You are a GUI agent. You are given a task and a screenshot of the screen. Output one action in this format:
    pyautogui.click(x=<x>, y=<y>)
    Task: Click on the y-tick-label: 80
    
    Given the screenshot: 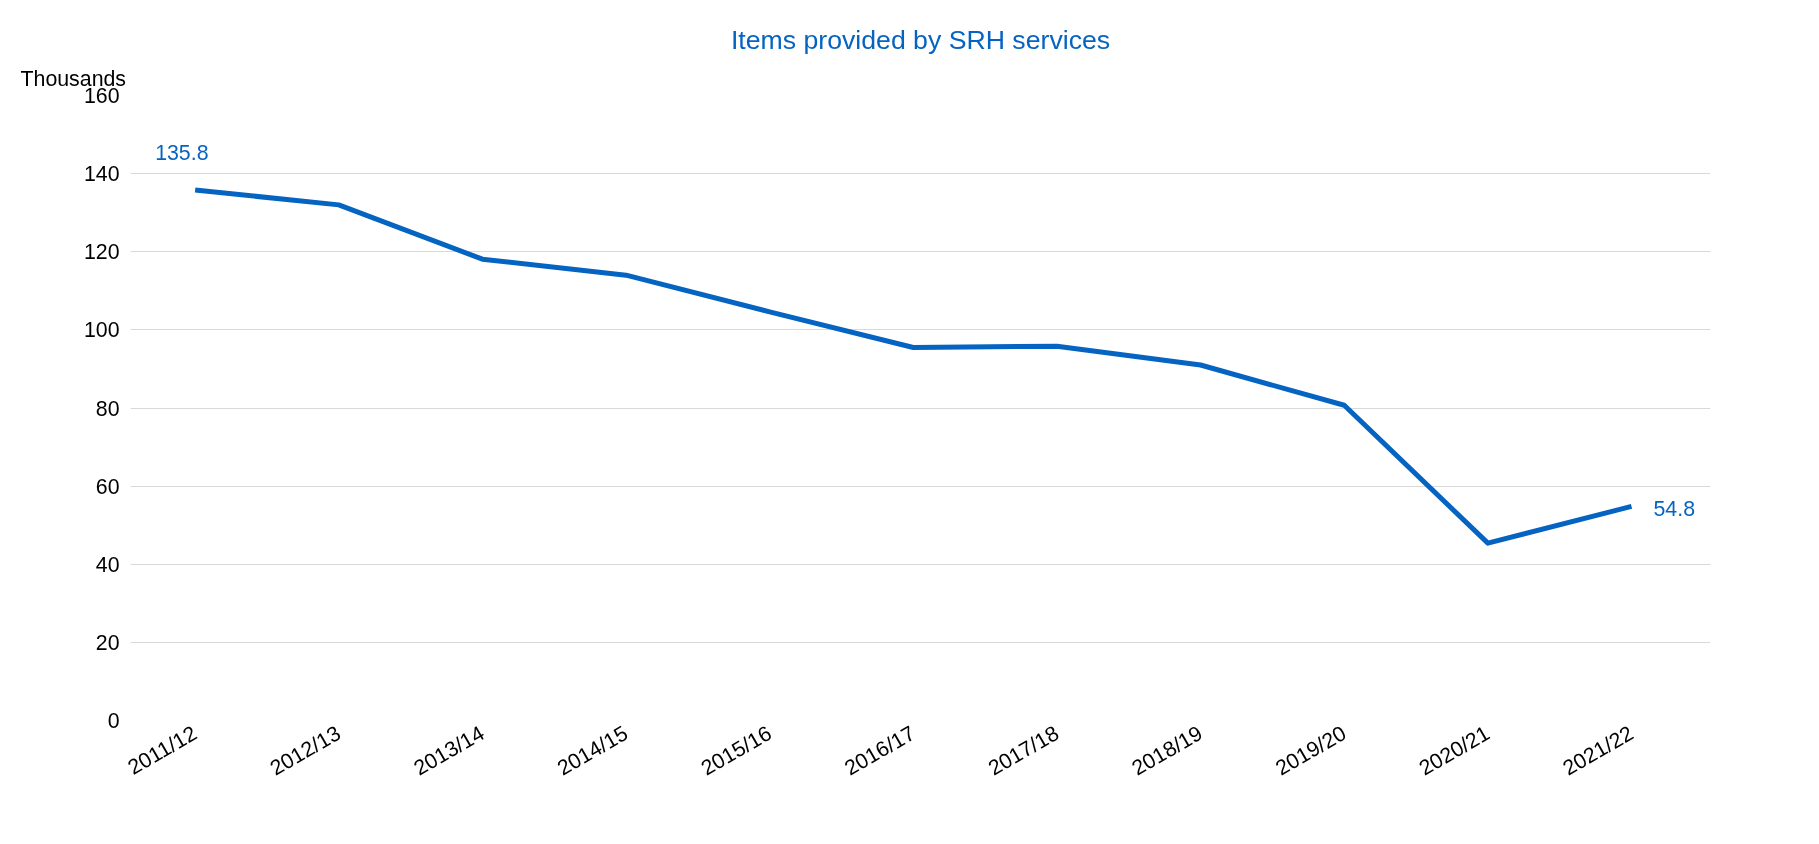 What is the action you would take?
    pyautogui.click(x=107, y=408)
    